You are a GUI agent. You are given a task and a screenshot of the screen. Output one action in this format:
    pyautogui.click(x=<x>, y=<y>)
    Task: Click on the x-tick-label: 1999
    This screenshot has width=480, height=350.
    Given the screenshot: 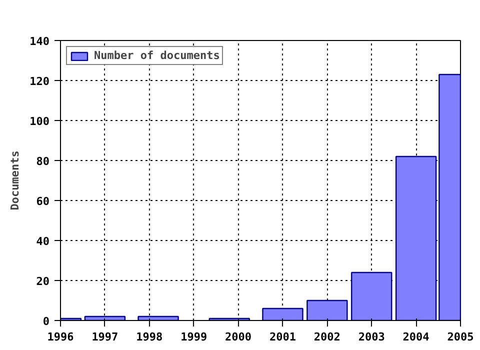 What is the action you would take?
    pyautogui.click(x=194, y=337)
    